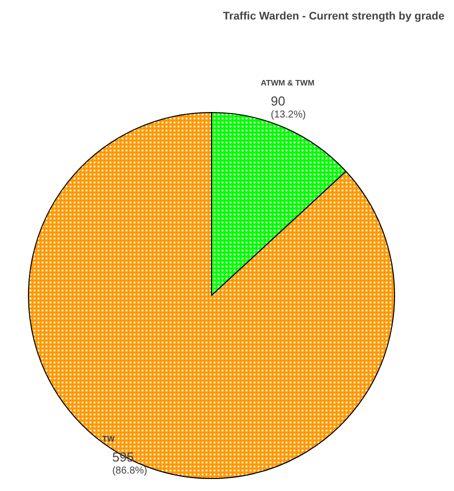  What do you see at coordinates (288, 107) in the screenshot?
I see `data-label: 90 (13.2%)` at bounding box center [288, 107].